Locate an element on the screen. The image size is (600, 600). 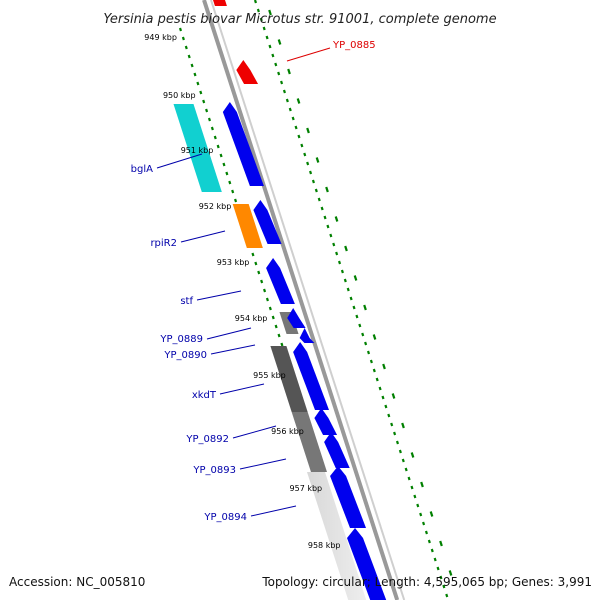
kbp-label: 953 kbp is located at coordinates (233, 262).